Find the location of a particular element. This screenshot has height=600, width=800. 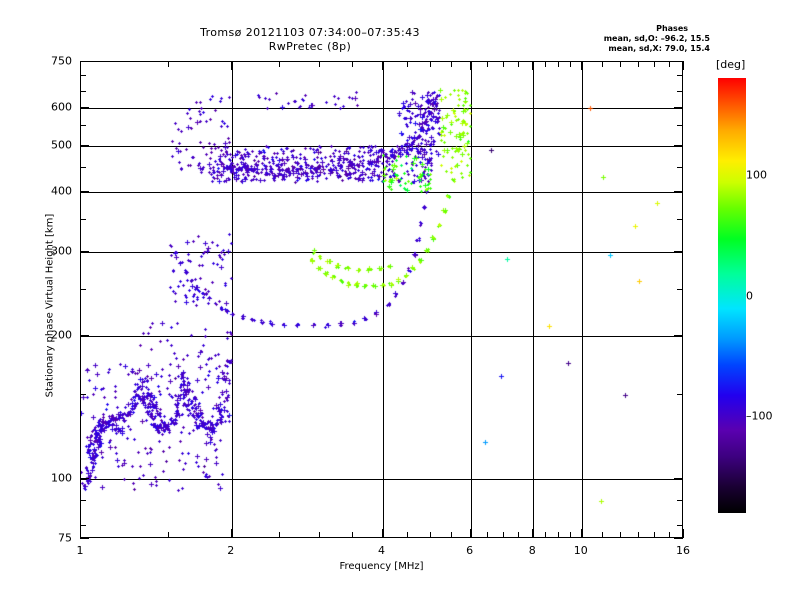

x-axis-title: Frequency [MHz] is located at coordinates (381, 566).